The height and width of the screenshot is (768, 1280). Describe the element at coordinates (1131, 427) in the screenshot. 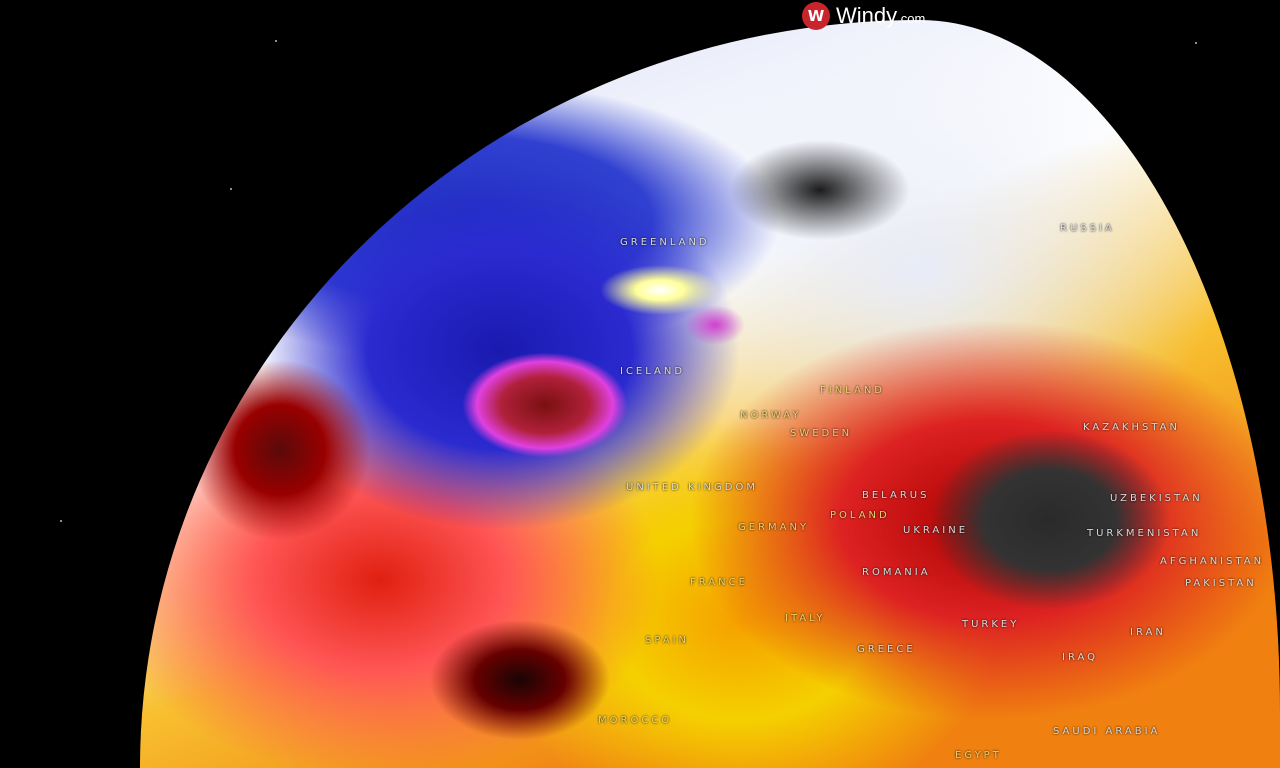

I see `label-kazakhstan: KAZAKHSTAN` at that location.